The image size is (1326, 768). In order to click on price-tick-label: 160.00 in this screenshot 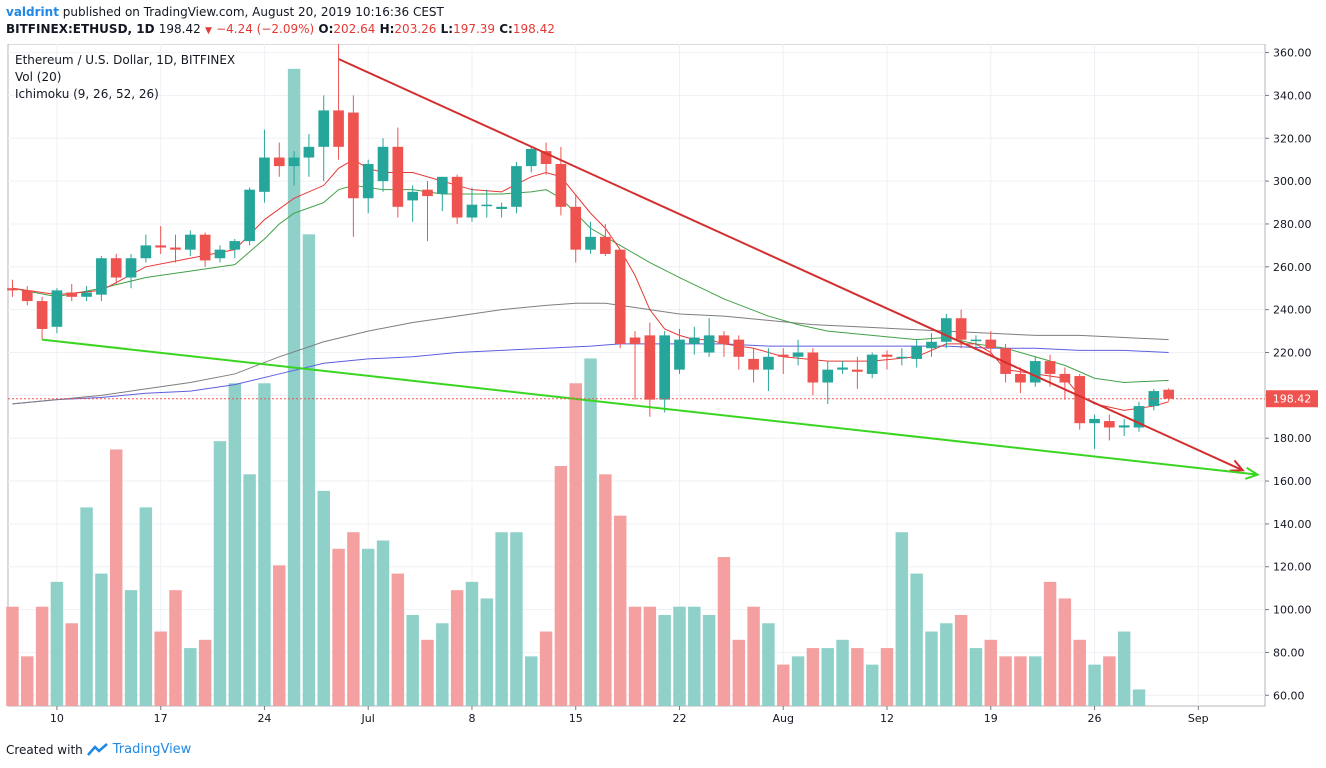, I will do `click(1292, 481)`.